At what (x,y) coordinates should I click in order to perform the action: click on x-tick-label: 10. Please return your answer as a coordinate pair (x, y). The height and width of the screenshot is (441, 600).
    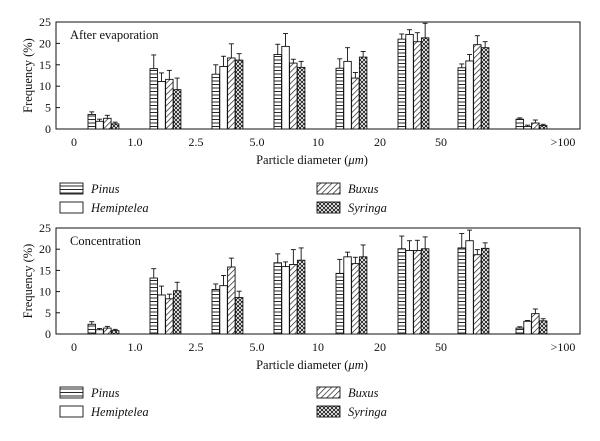
    Looking at the image, I should click on (318, 347).